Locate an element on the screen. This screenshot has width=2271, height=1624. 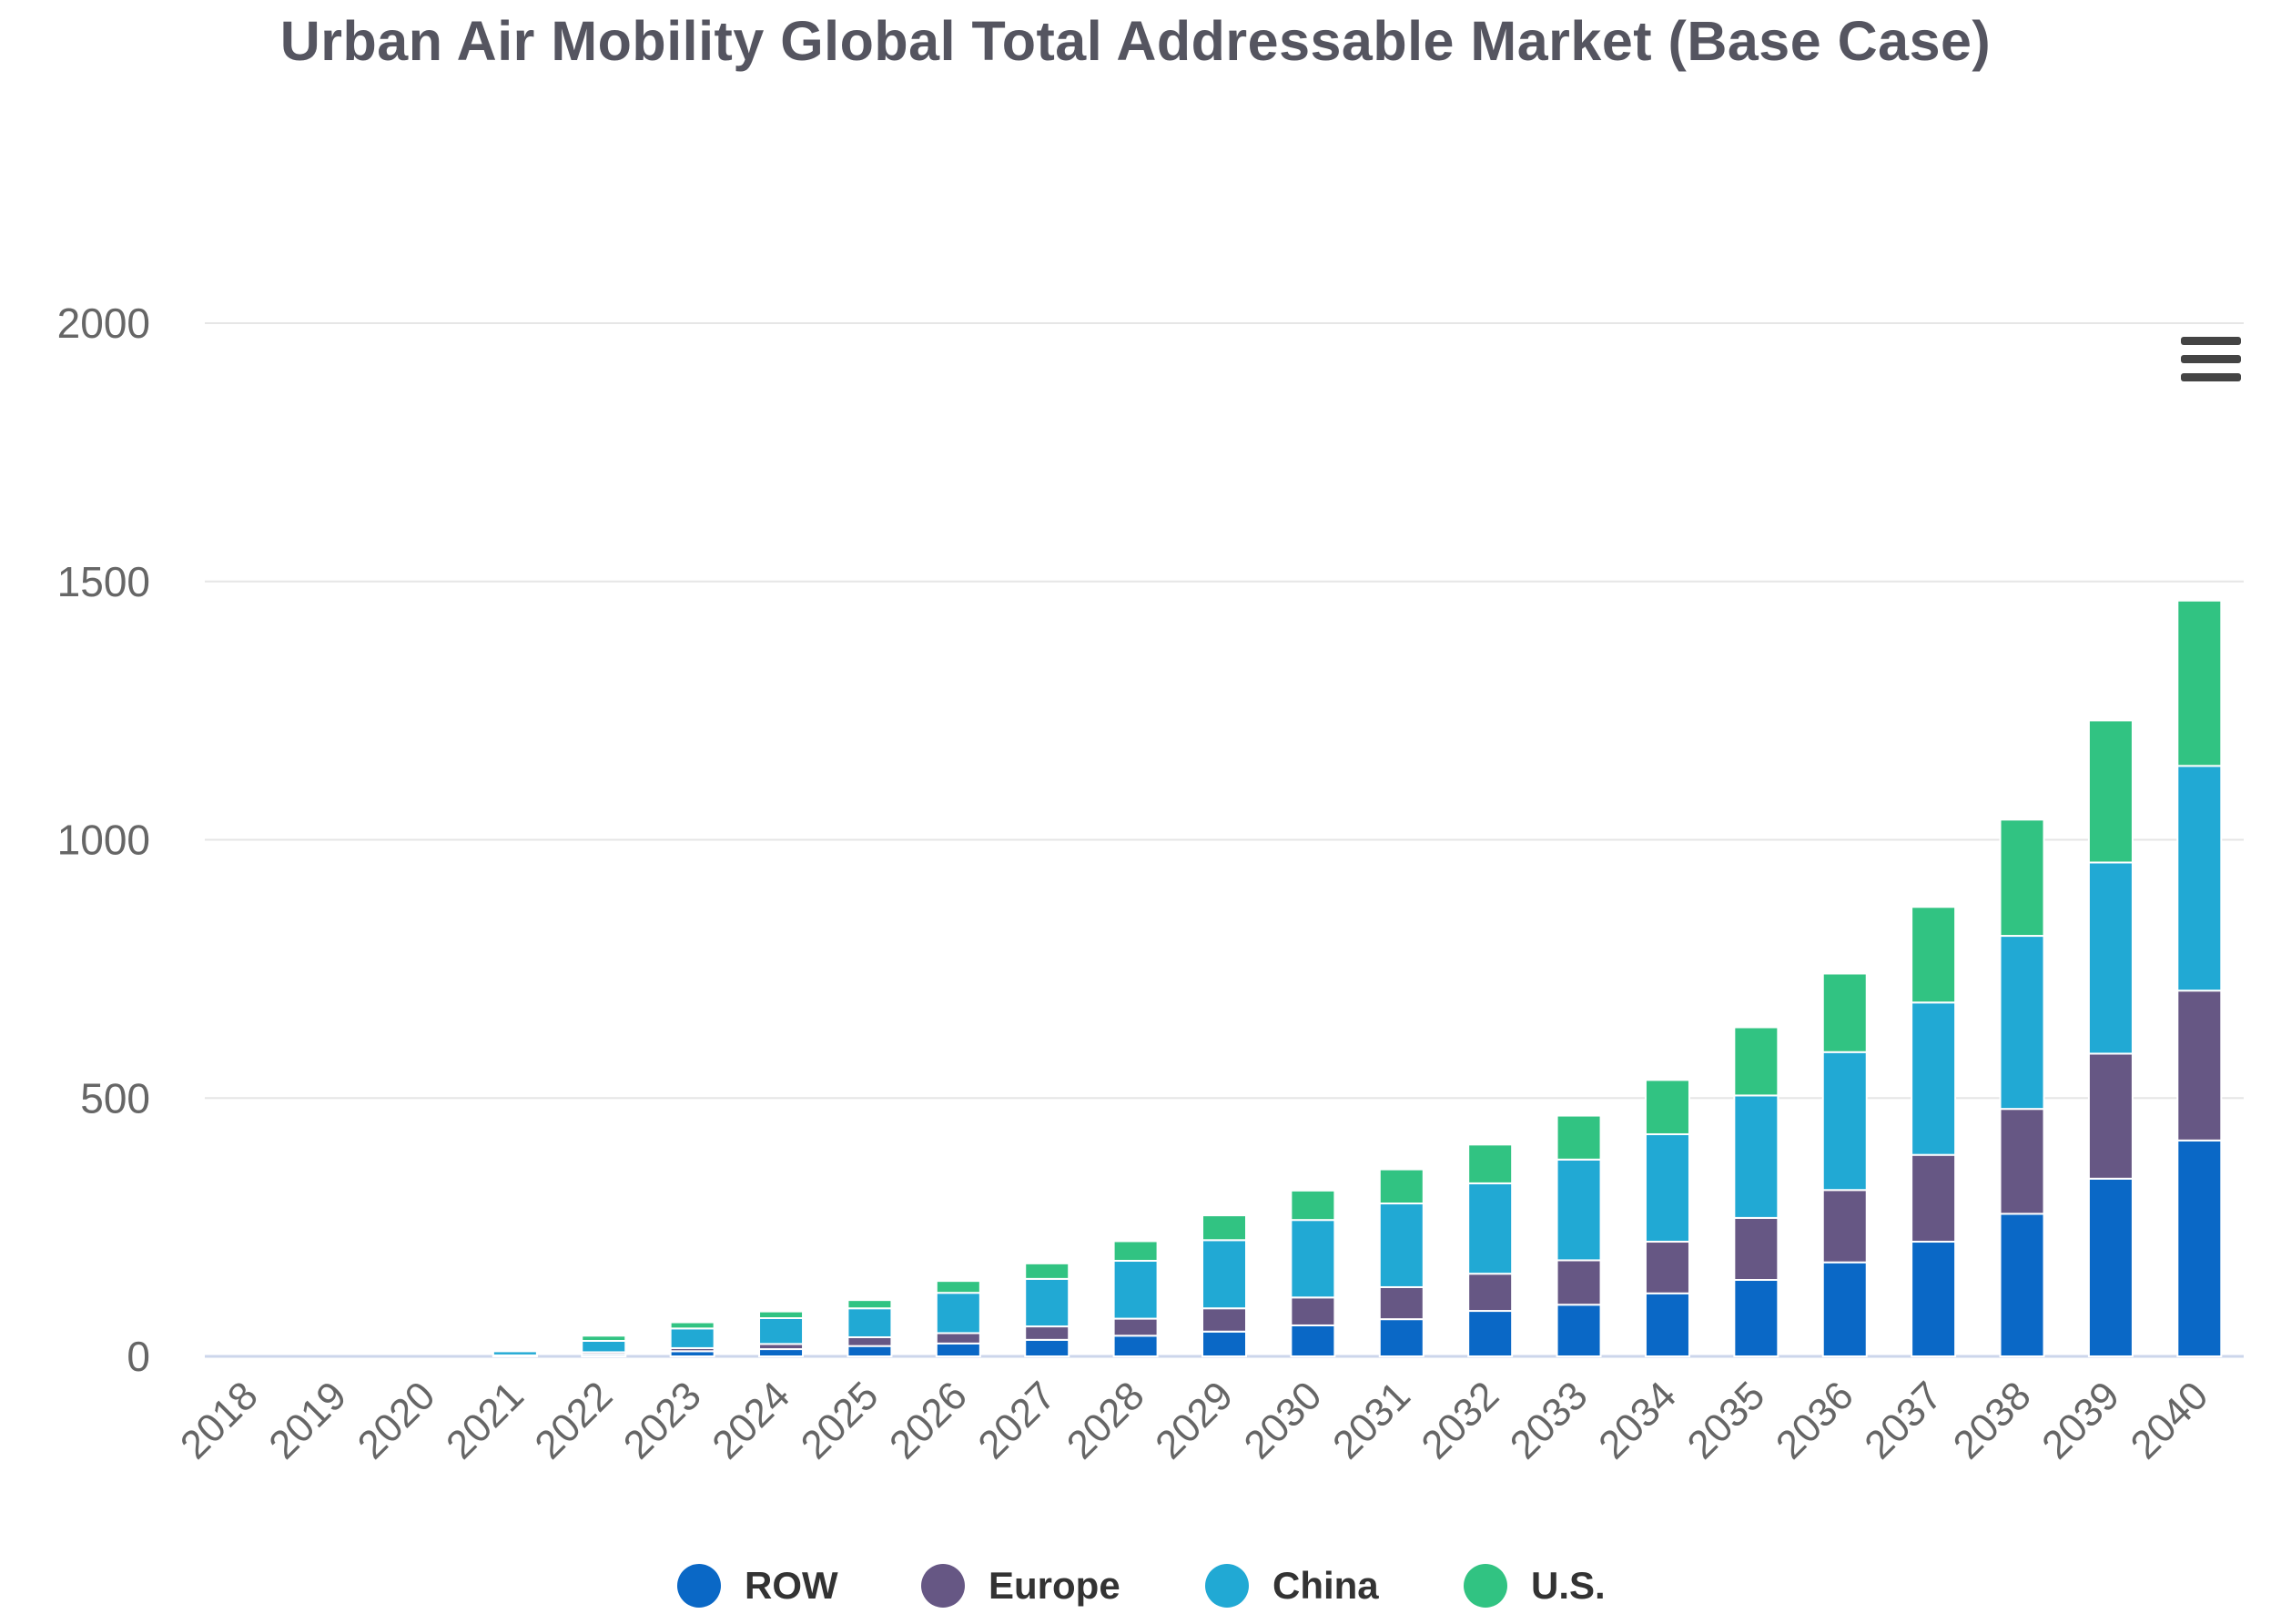
chart-menu-icon is located at coordinates (2211, 363).